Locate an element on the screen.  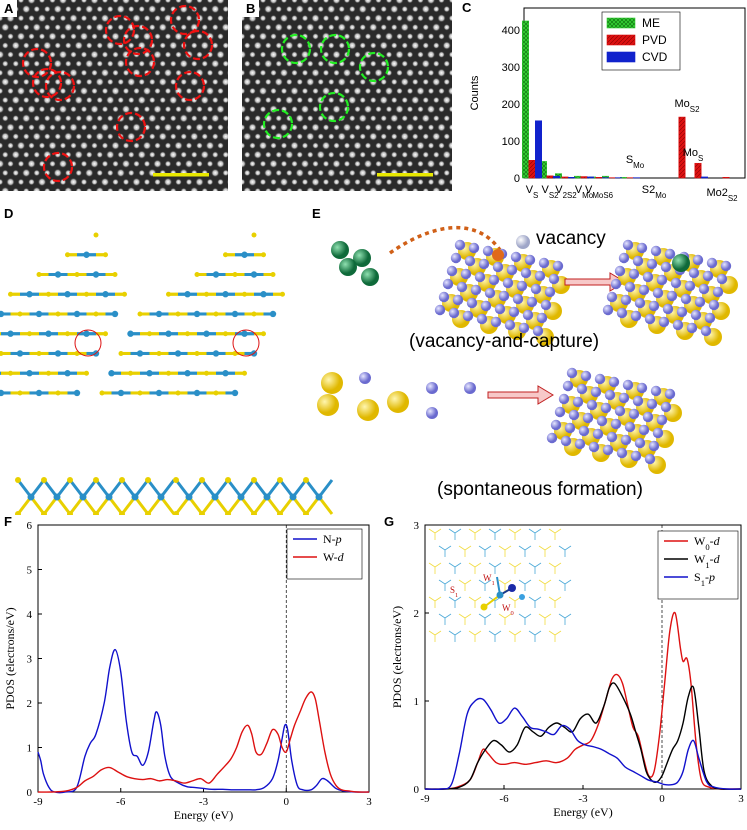
y-axis-label: PDOS (electrons/eV) is located at coordinates (397, 657).